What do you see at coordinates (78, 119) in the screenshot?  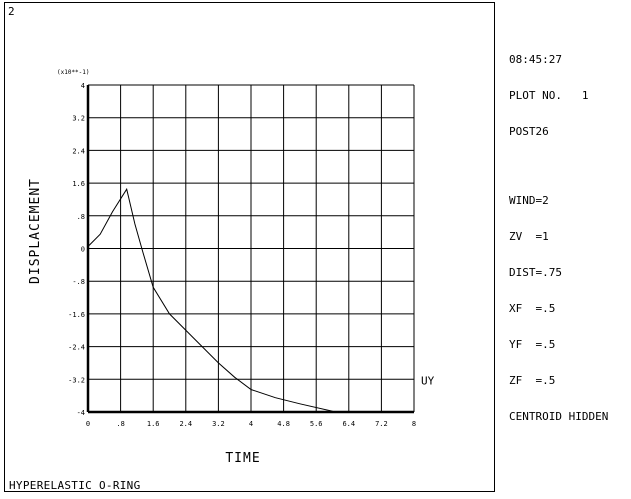 I see `y-tick-label: 3.2` at bounding box center [78, 119].